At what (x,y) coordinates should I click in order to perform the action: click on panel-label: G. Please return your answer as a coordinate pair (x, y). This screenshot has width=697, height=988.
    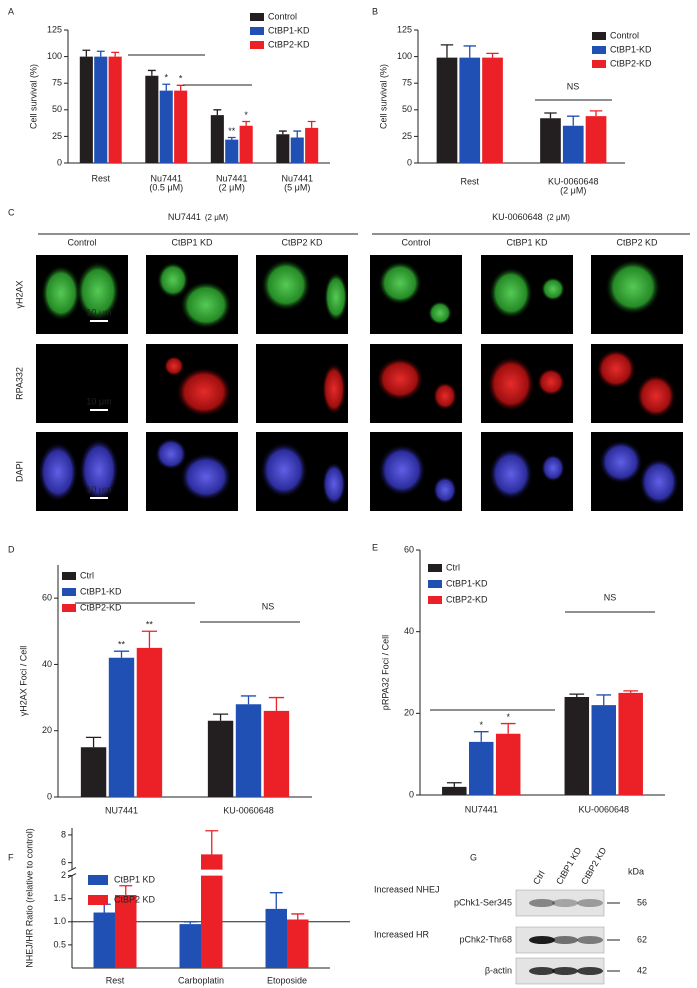
    Looking at the image, I should click on (473, 857).